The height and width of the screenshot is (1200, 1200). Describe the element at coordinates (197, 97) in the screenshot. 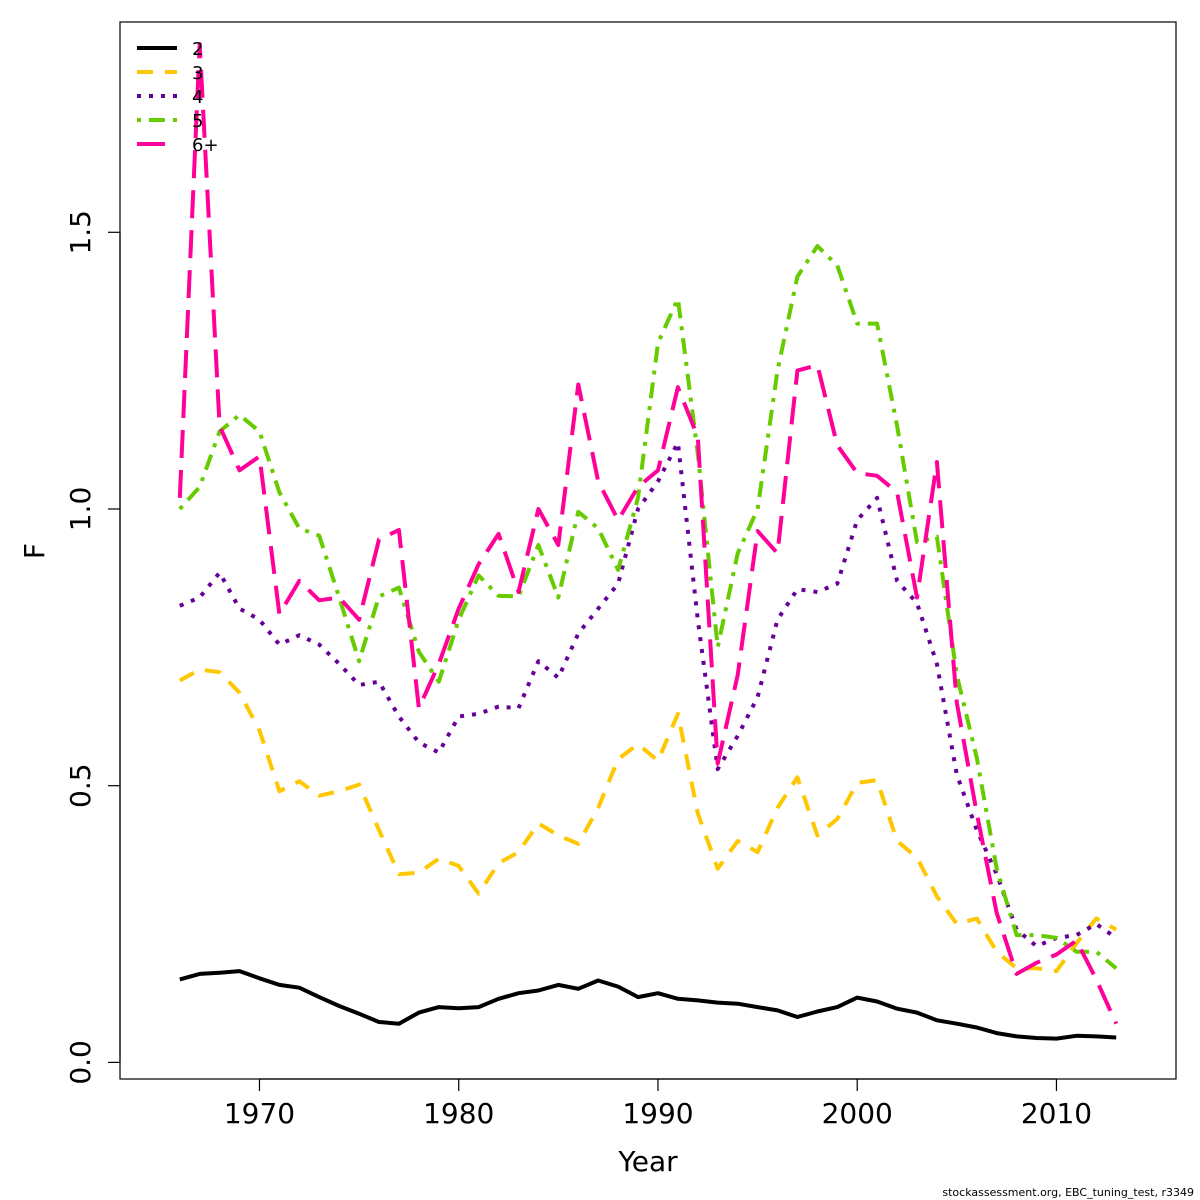

I see `legend-label: 4` at that location.